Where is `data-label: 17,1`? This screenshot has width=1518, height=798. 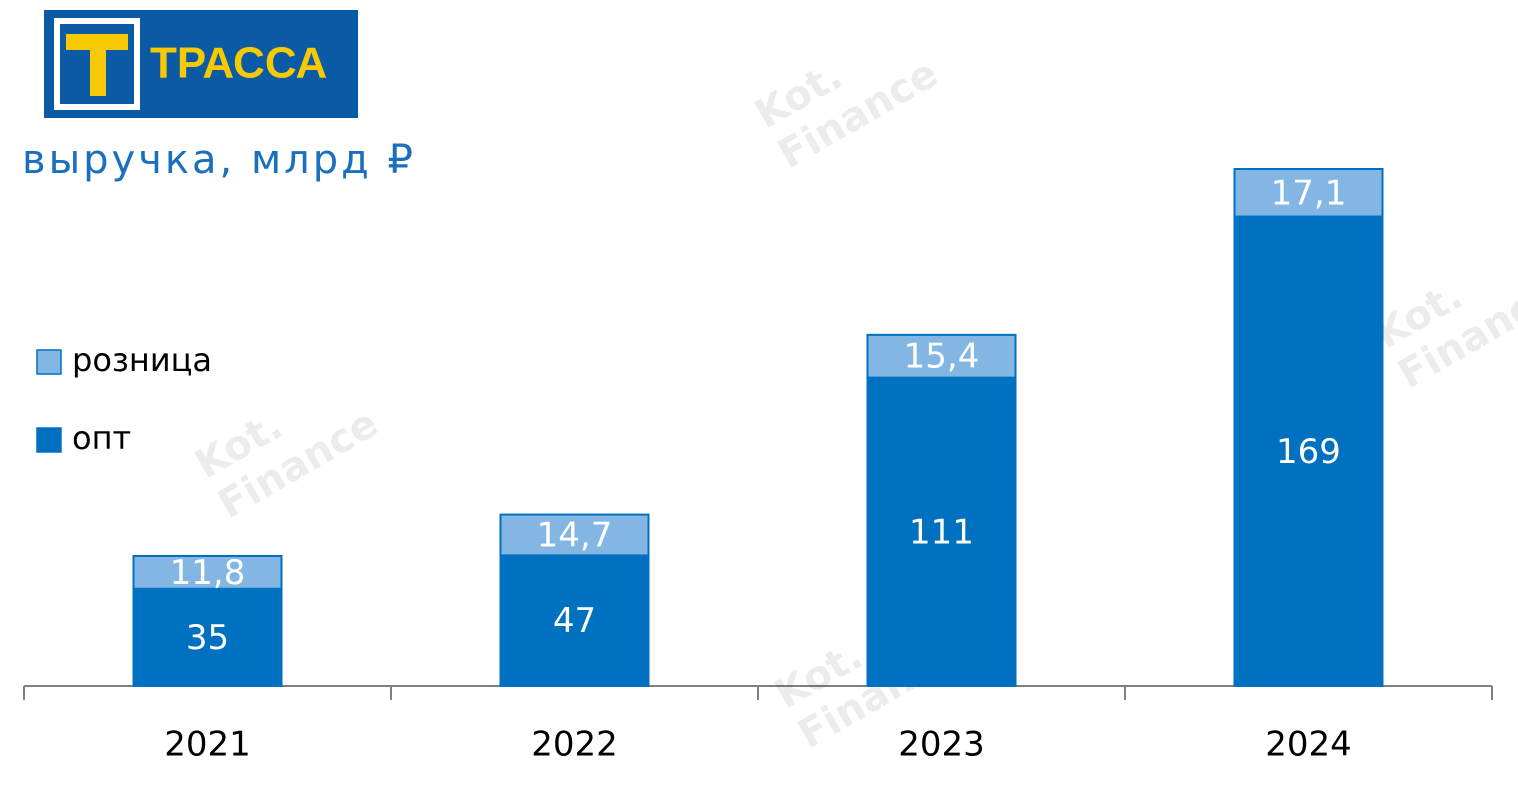 data-label: 17,1 is located at coordinates (1309, 193).